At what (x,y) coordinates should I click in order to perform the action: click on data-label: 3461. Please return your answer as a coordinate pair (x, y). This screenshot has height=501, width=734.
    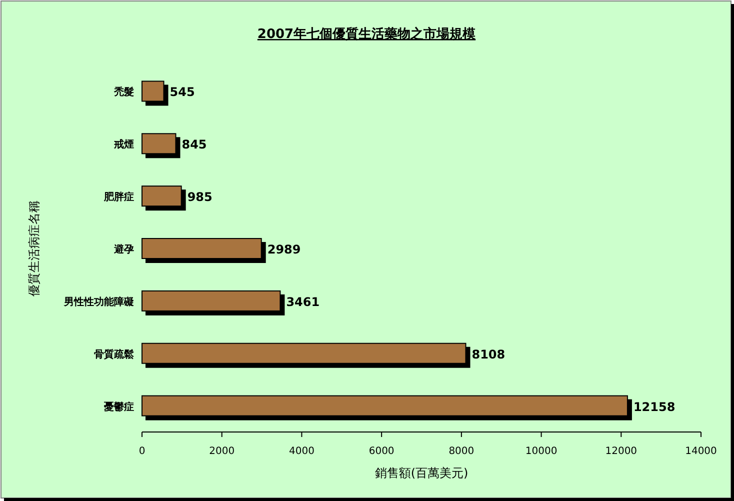
    Looking at the image, I should click on (303, 301).